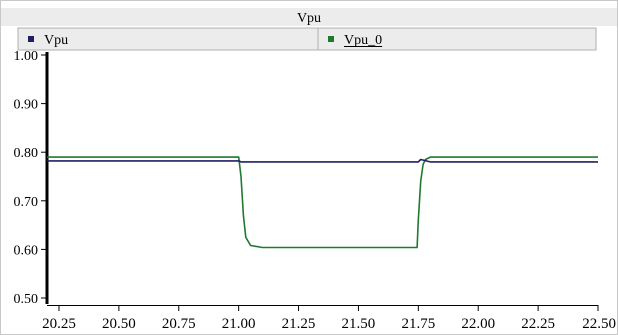 This screenshot has height=335, width=618. What do you see at coordinates (26, 105) in the screenshot?
I see `y-tick-label: 0.90` at bounding box center [26, 105].